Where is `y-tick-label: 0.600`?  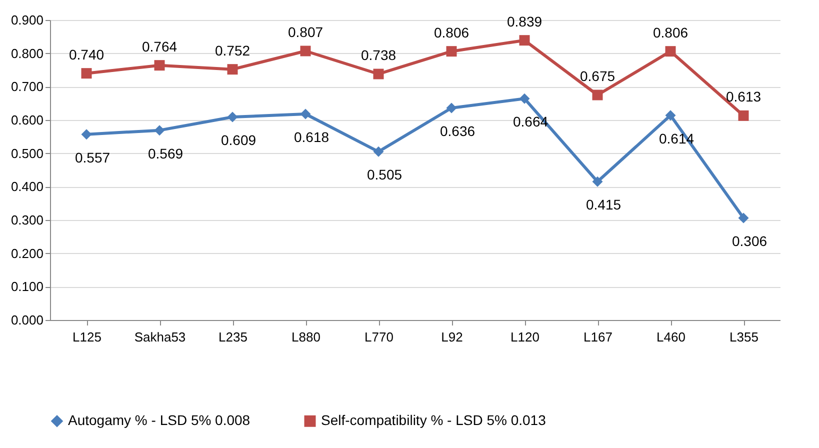
y-tick-label: 0.600 is located at coordinates (27, 120).